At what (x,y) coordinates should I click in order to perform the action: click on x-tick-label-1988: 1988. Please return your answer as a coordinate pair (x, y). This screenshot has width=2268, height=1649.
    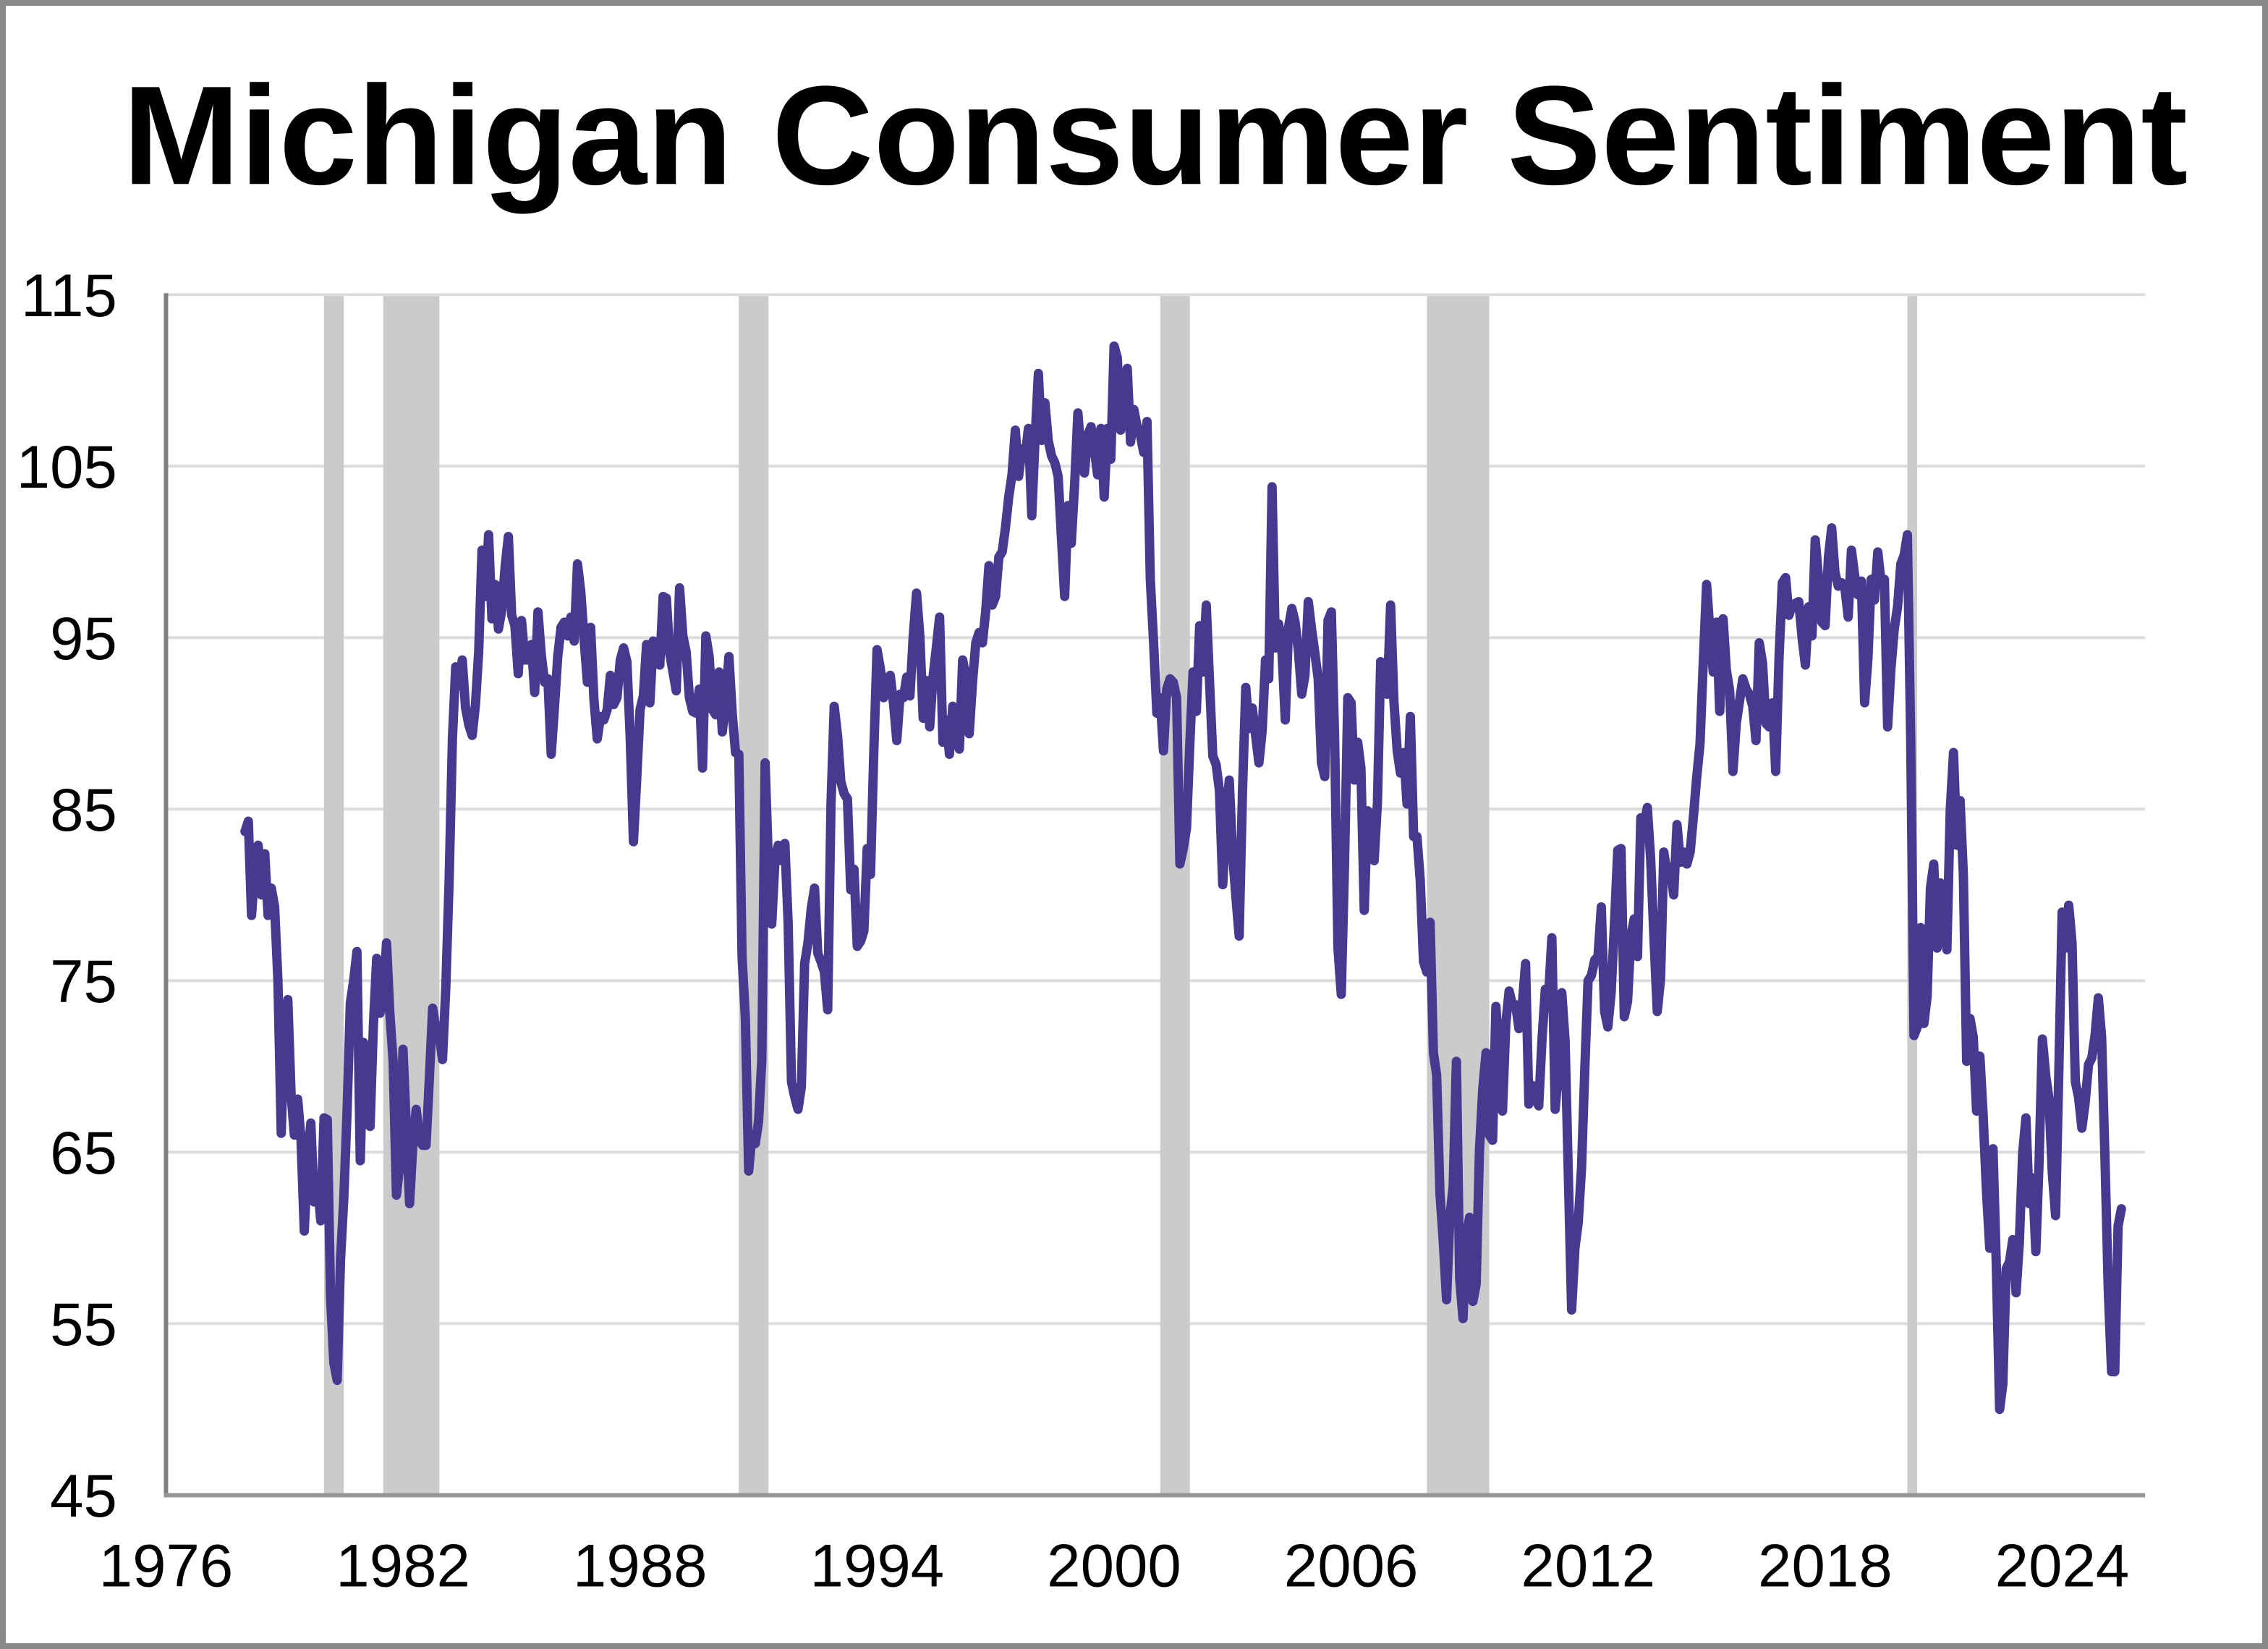
    Looking at the image, I should click on (640, 1566).